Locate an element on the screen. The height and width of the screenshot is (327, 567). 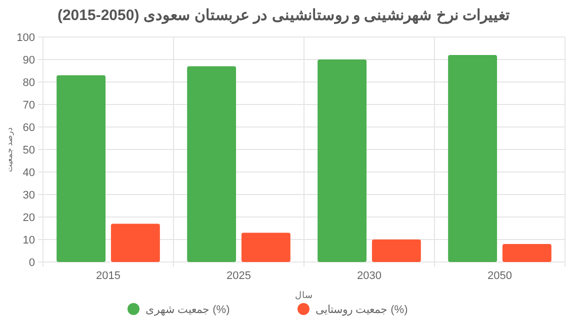
y-tick-label: 0 is located at coordinates (31, 262).